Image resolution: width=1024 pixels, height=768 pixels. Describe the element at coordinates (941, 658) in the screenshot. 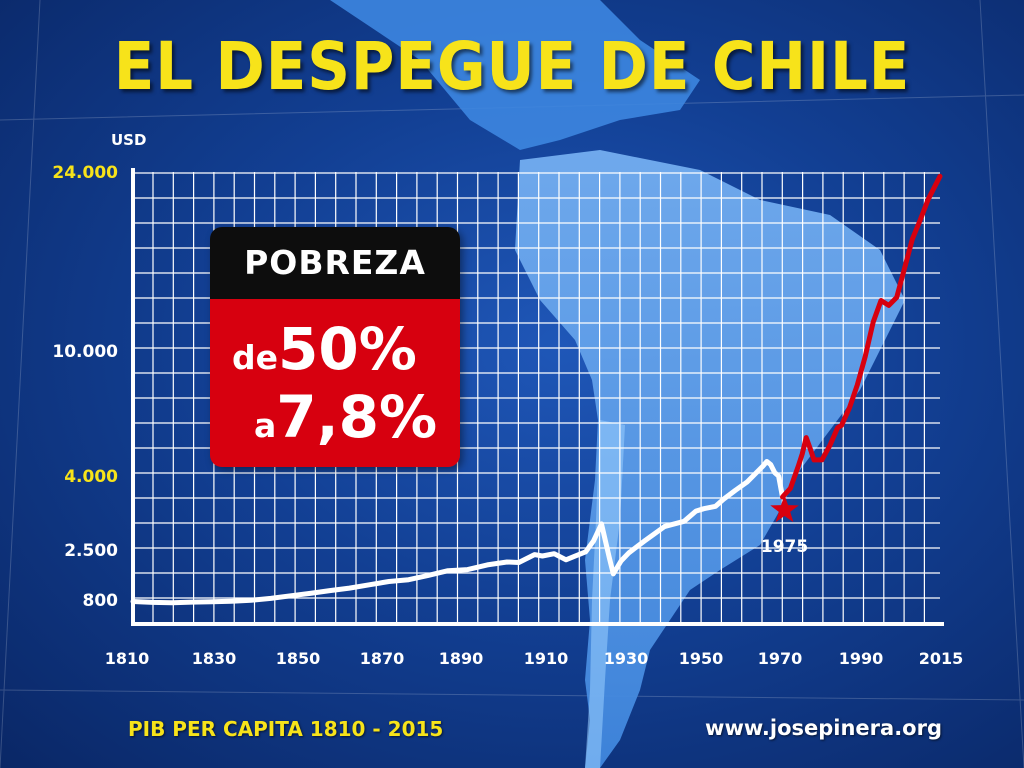

I see `x-tick-label: 2015` at that location.